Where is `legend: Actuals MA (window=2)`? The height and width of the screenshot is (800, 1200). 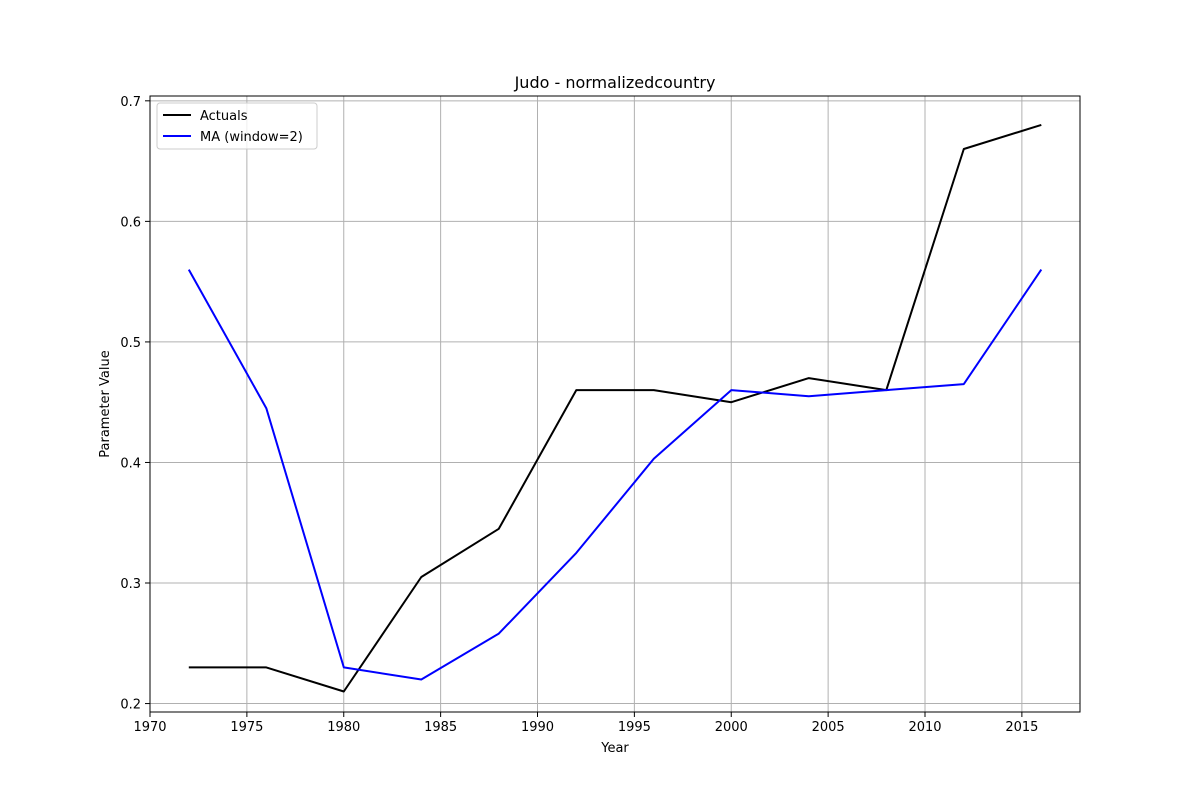 legend: Actuals MA (window=2) is located at coordinates (237, 126).